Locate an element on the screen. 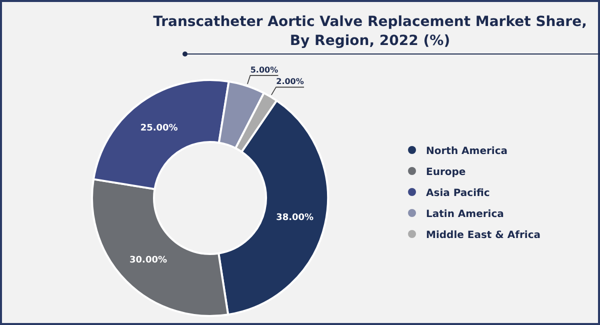 The width and height of the screenshot is (600, 325). legend-label: Asia Pacific is located at coordinates (458, 193).